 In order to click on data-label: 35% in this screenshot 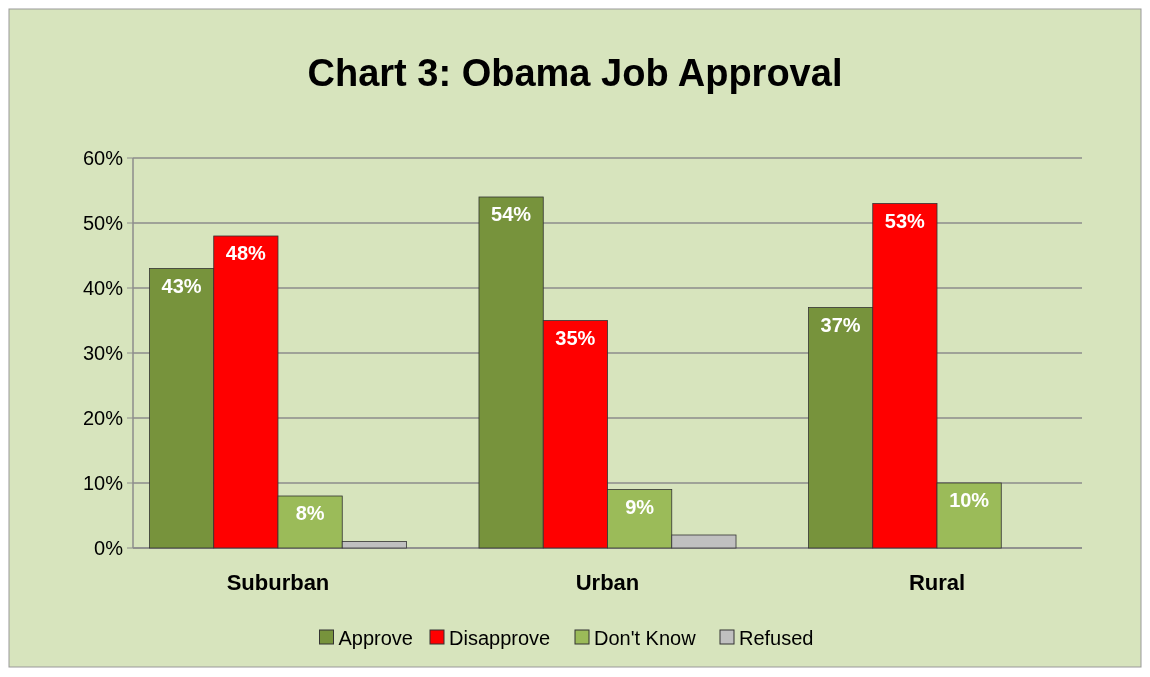, I will do `click(575, 337)`.